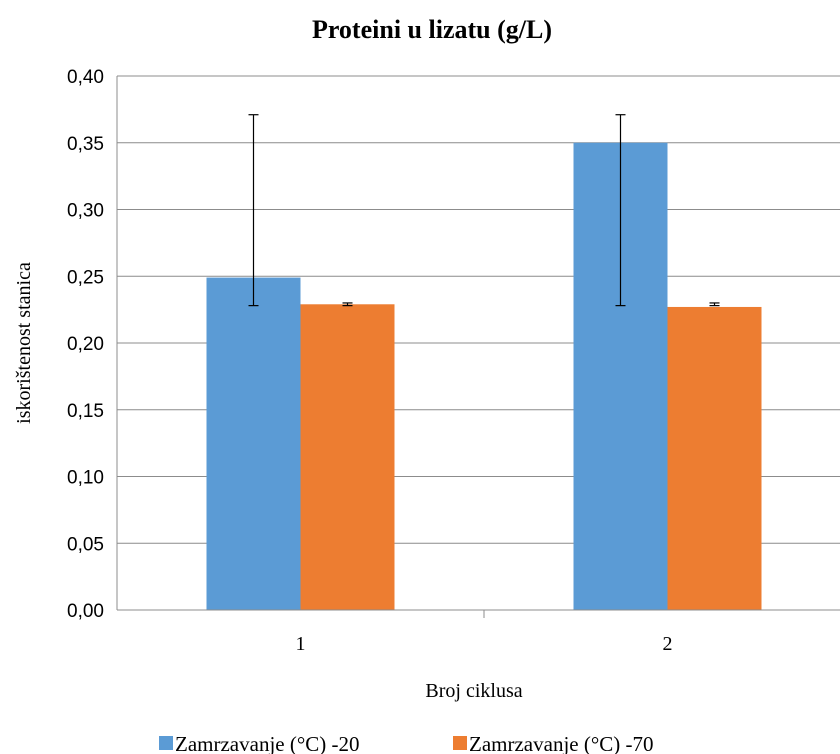 Image resolution: width=840 pixels, height=754 pixels. Describe the element at coordinates (85, 144) in the screenshot. I see `y-tick-label: 0,35` at that location.